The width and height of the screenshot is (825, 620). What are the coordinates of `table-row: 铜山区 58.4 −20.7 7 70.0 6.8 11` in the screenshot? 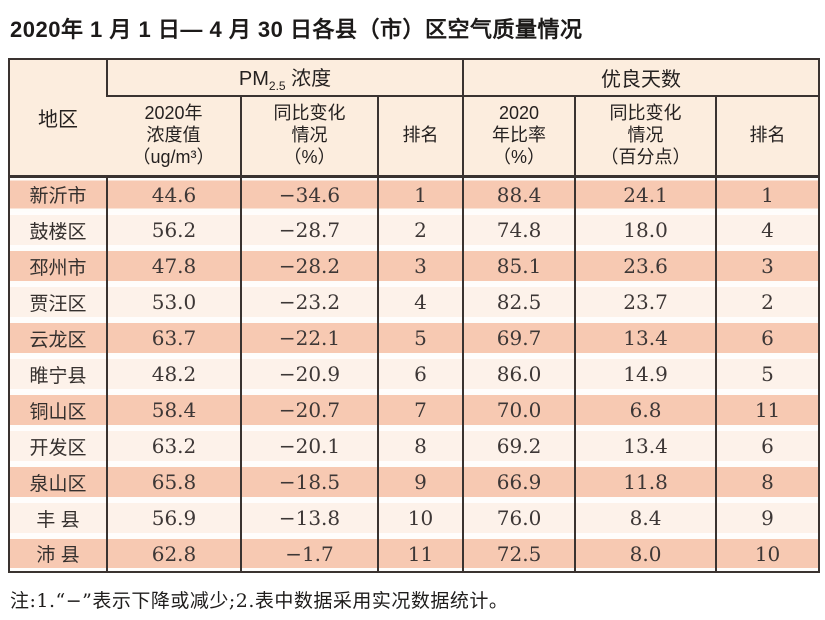 It's located at (414, 410).